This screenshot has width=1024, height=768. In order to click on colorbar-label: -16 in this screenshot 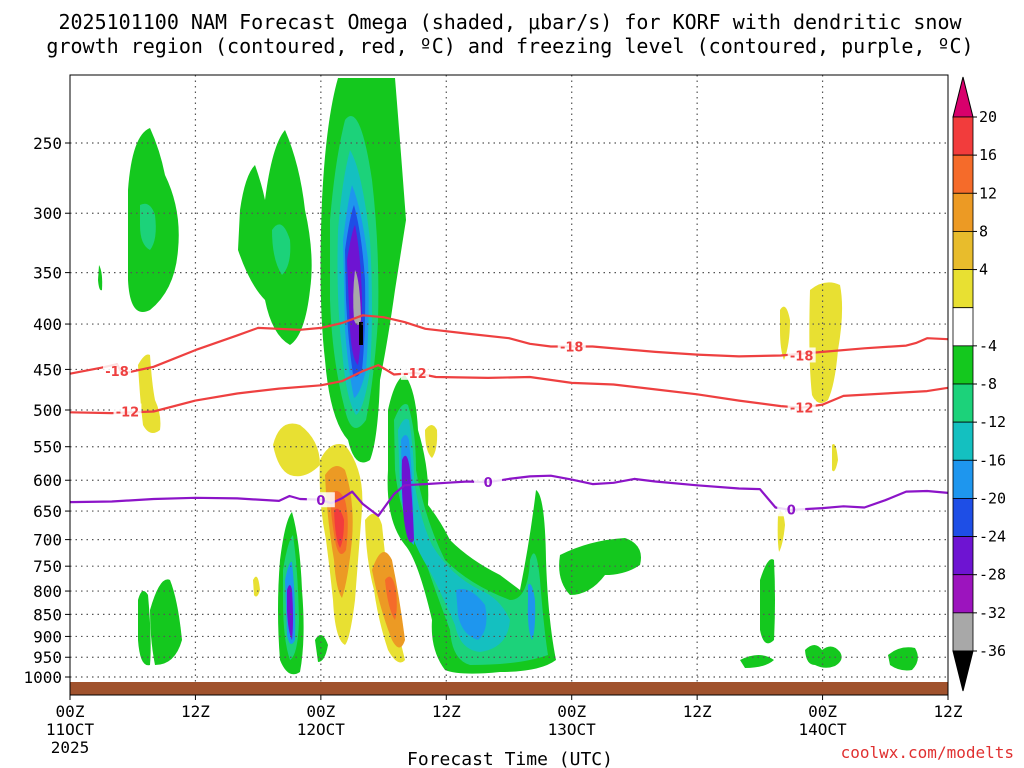, I will do `click(992, 460)`.